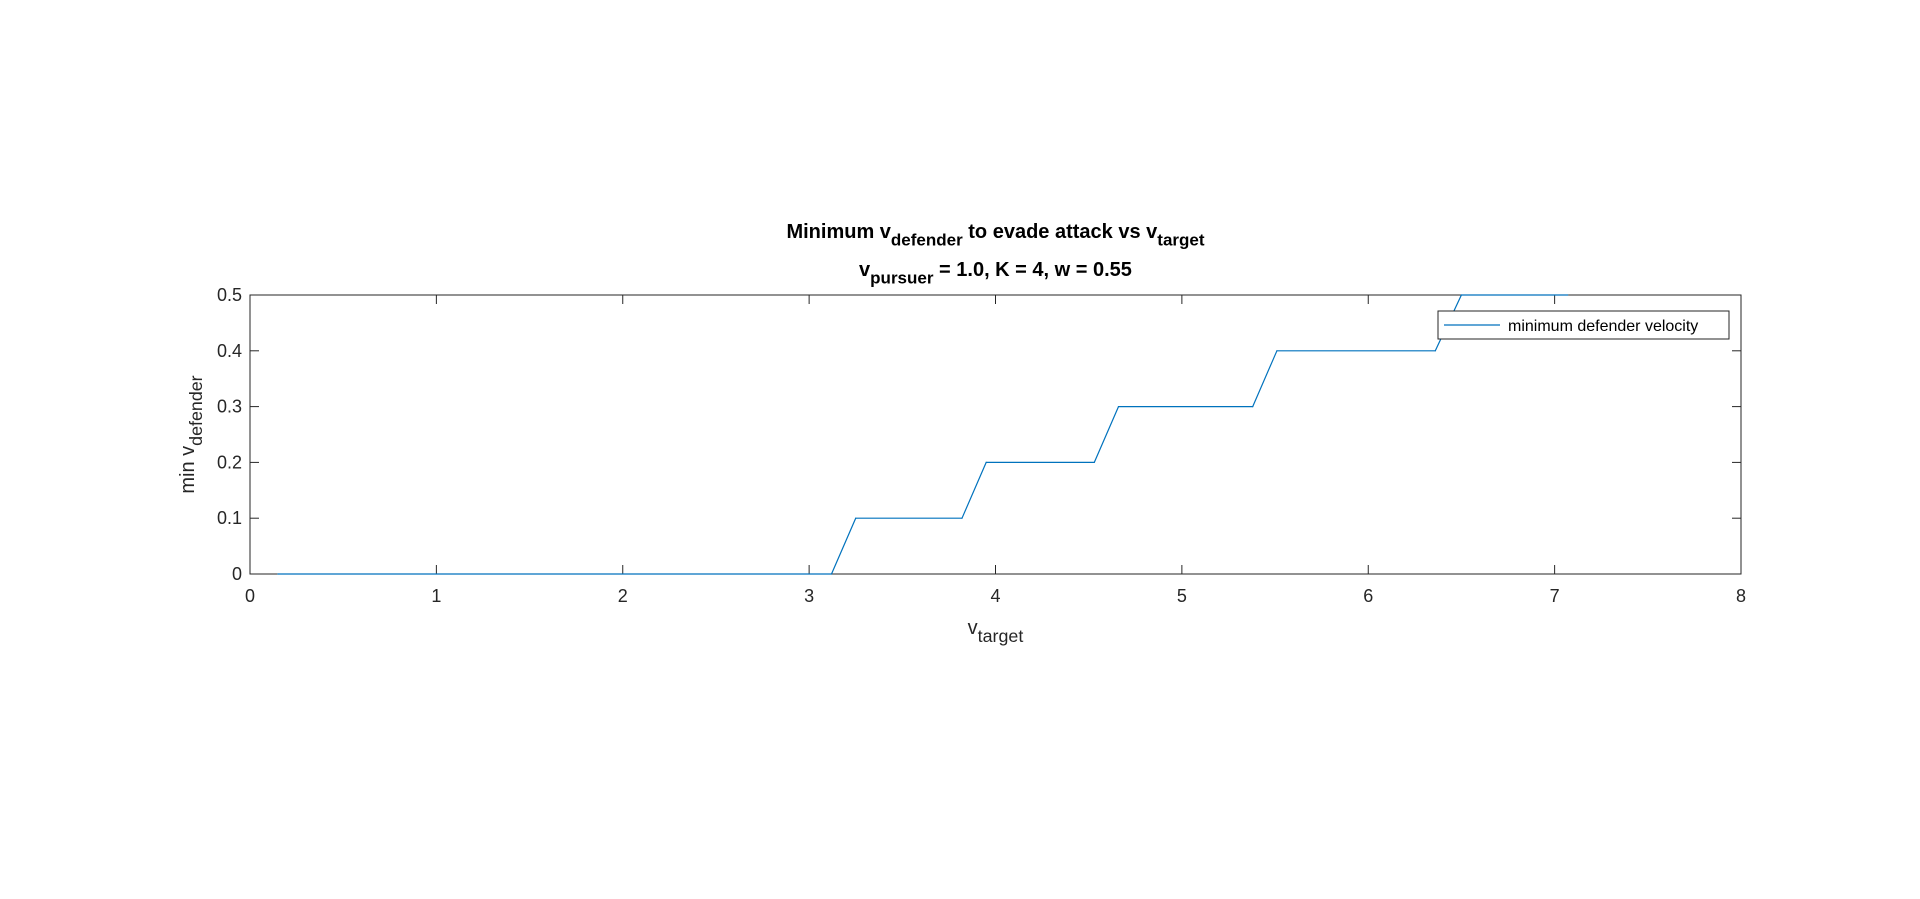  Describe the element at coordinates (250, 596) in the screenshot. I see `x-tick-label: 0` at that location.